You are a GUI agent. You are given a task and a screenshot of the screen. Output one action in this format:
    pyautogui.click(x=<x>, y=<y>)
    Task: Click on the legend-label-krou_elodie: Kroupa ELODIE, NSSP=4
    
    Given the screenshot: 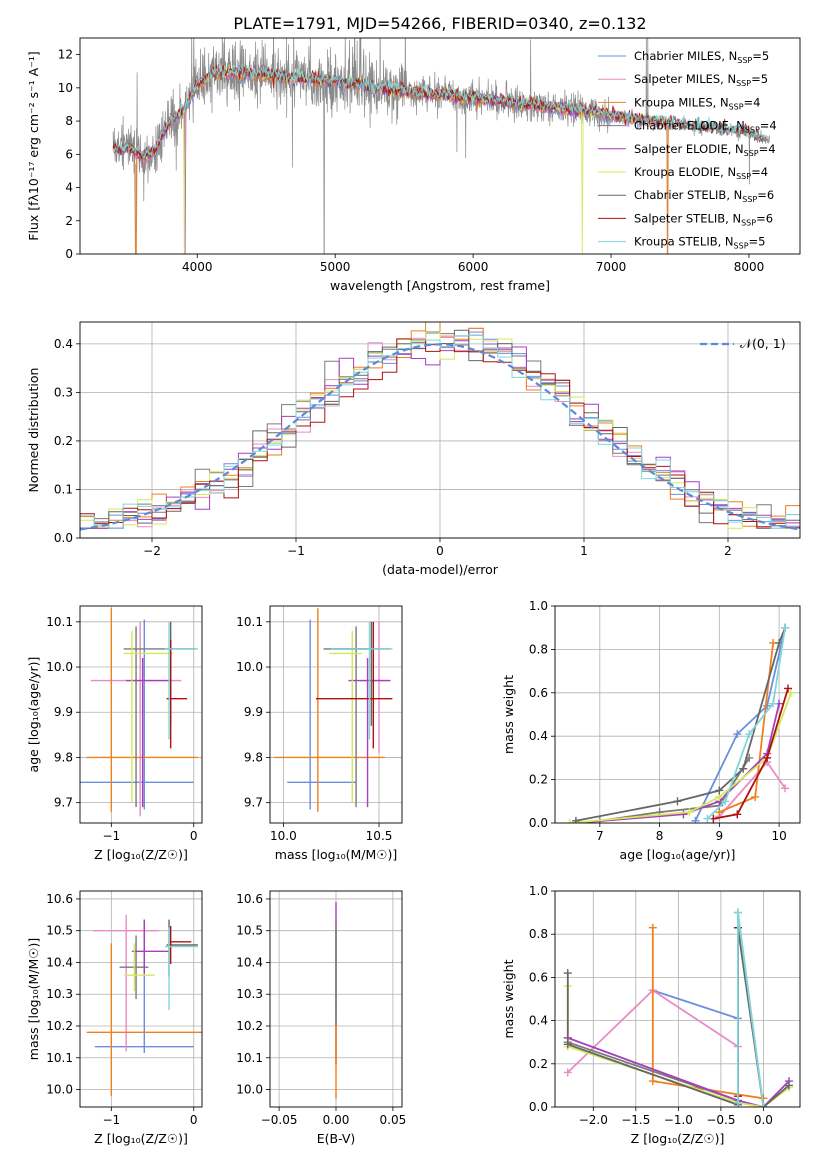 What is the action you would take?
    pyautogui.click(x=701, y=173)
    